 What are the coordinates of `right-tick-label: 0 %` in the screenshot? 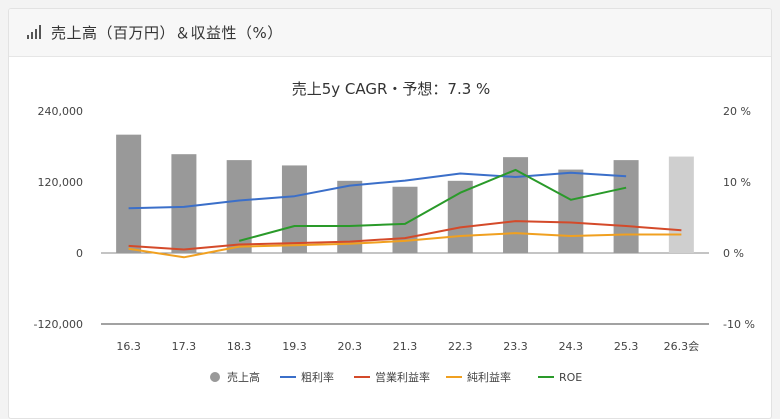 It's located at (733, 253).